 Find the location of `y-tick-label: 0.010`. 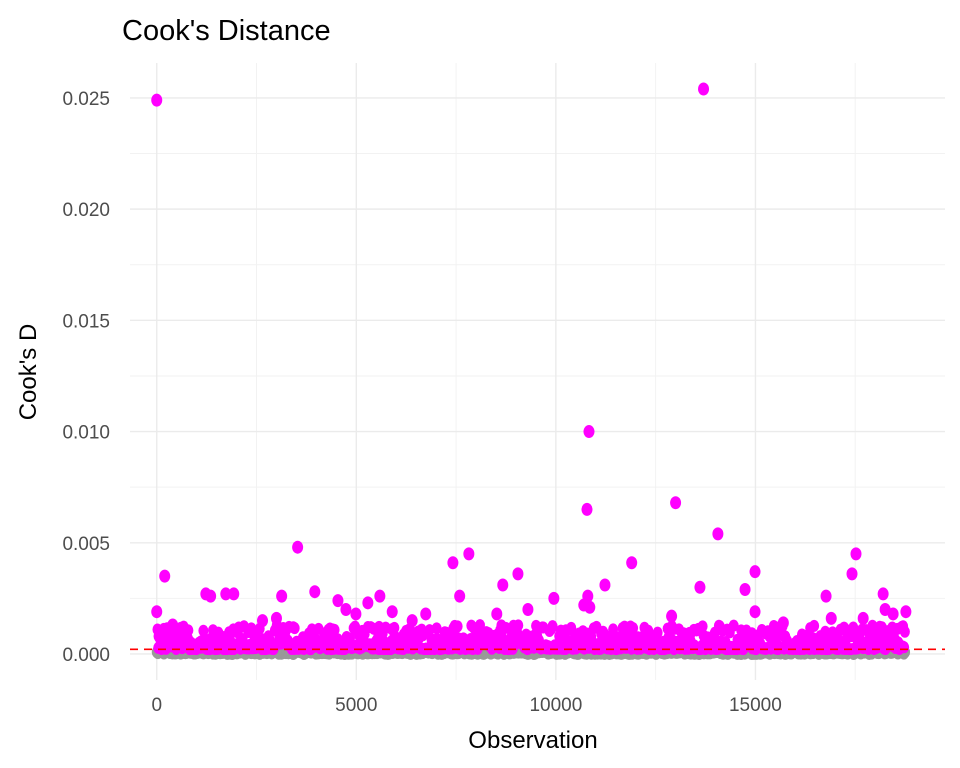

y-tick-label: 0.010 is located at coordinates (86, 433).